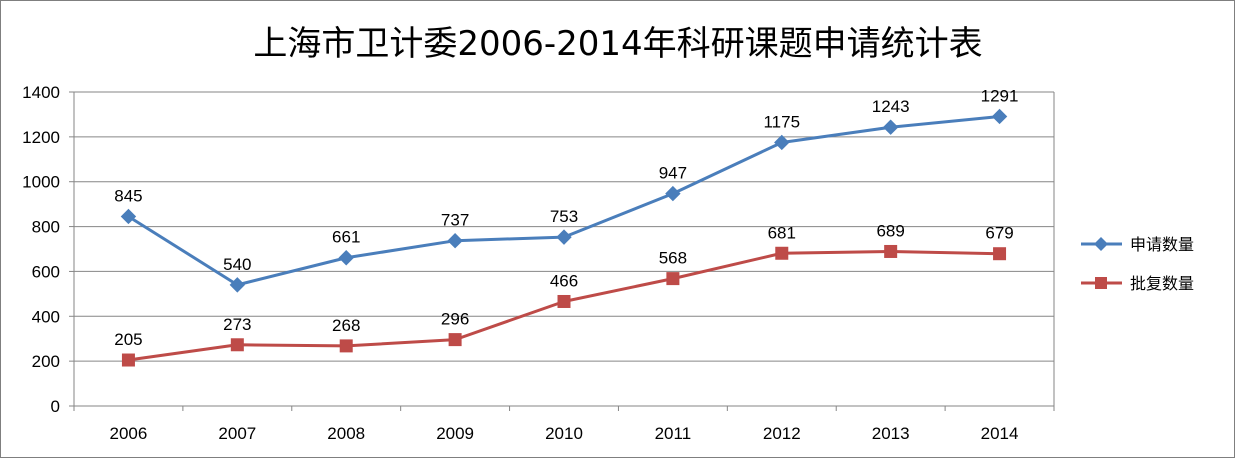 This screenshot has width=1235, height=458. I want to click on x-tick-label: 2007, so click(237, 433).